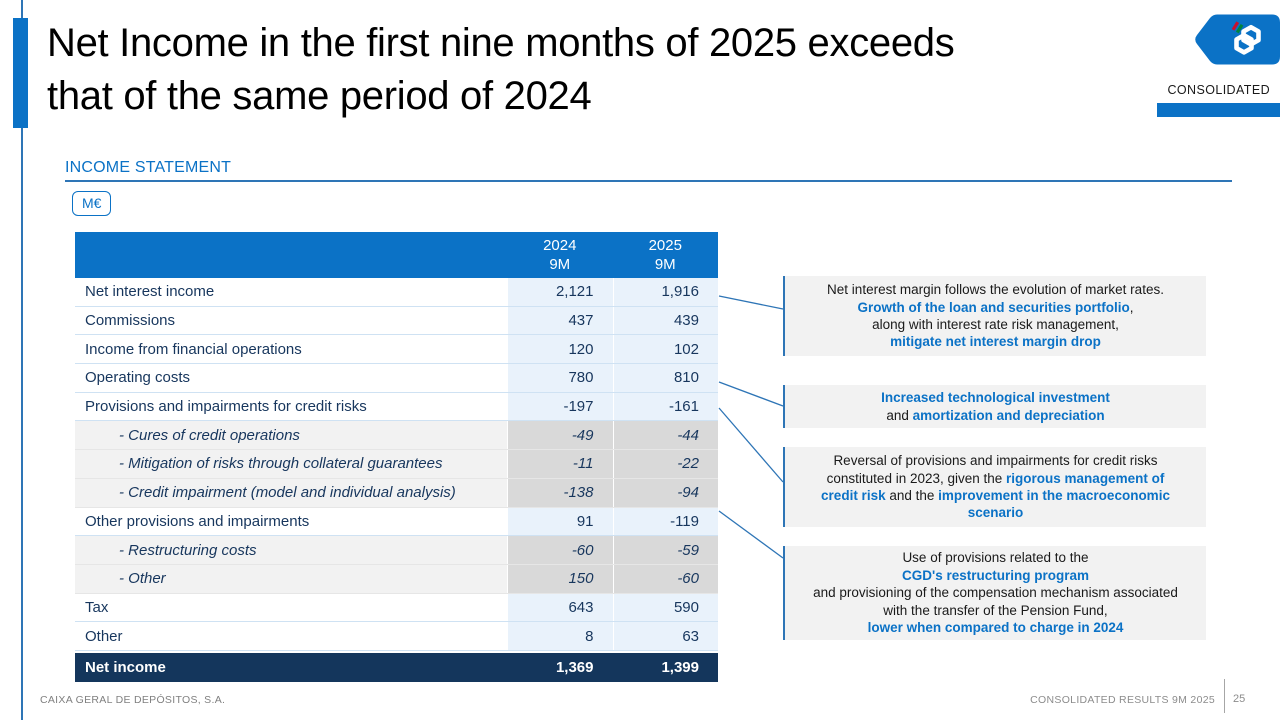  Describe the element at coordinates (560, 406) in the screenshot. I see `row-value-2024: -197` at that location.